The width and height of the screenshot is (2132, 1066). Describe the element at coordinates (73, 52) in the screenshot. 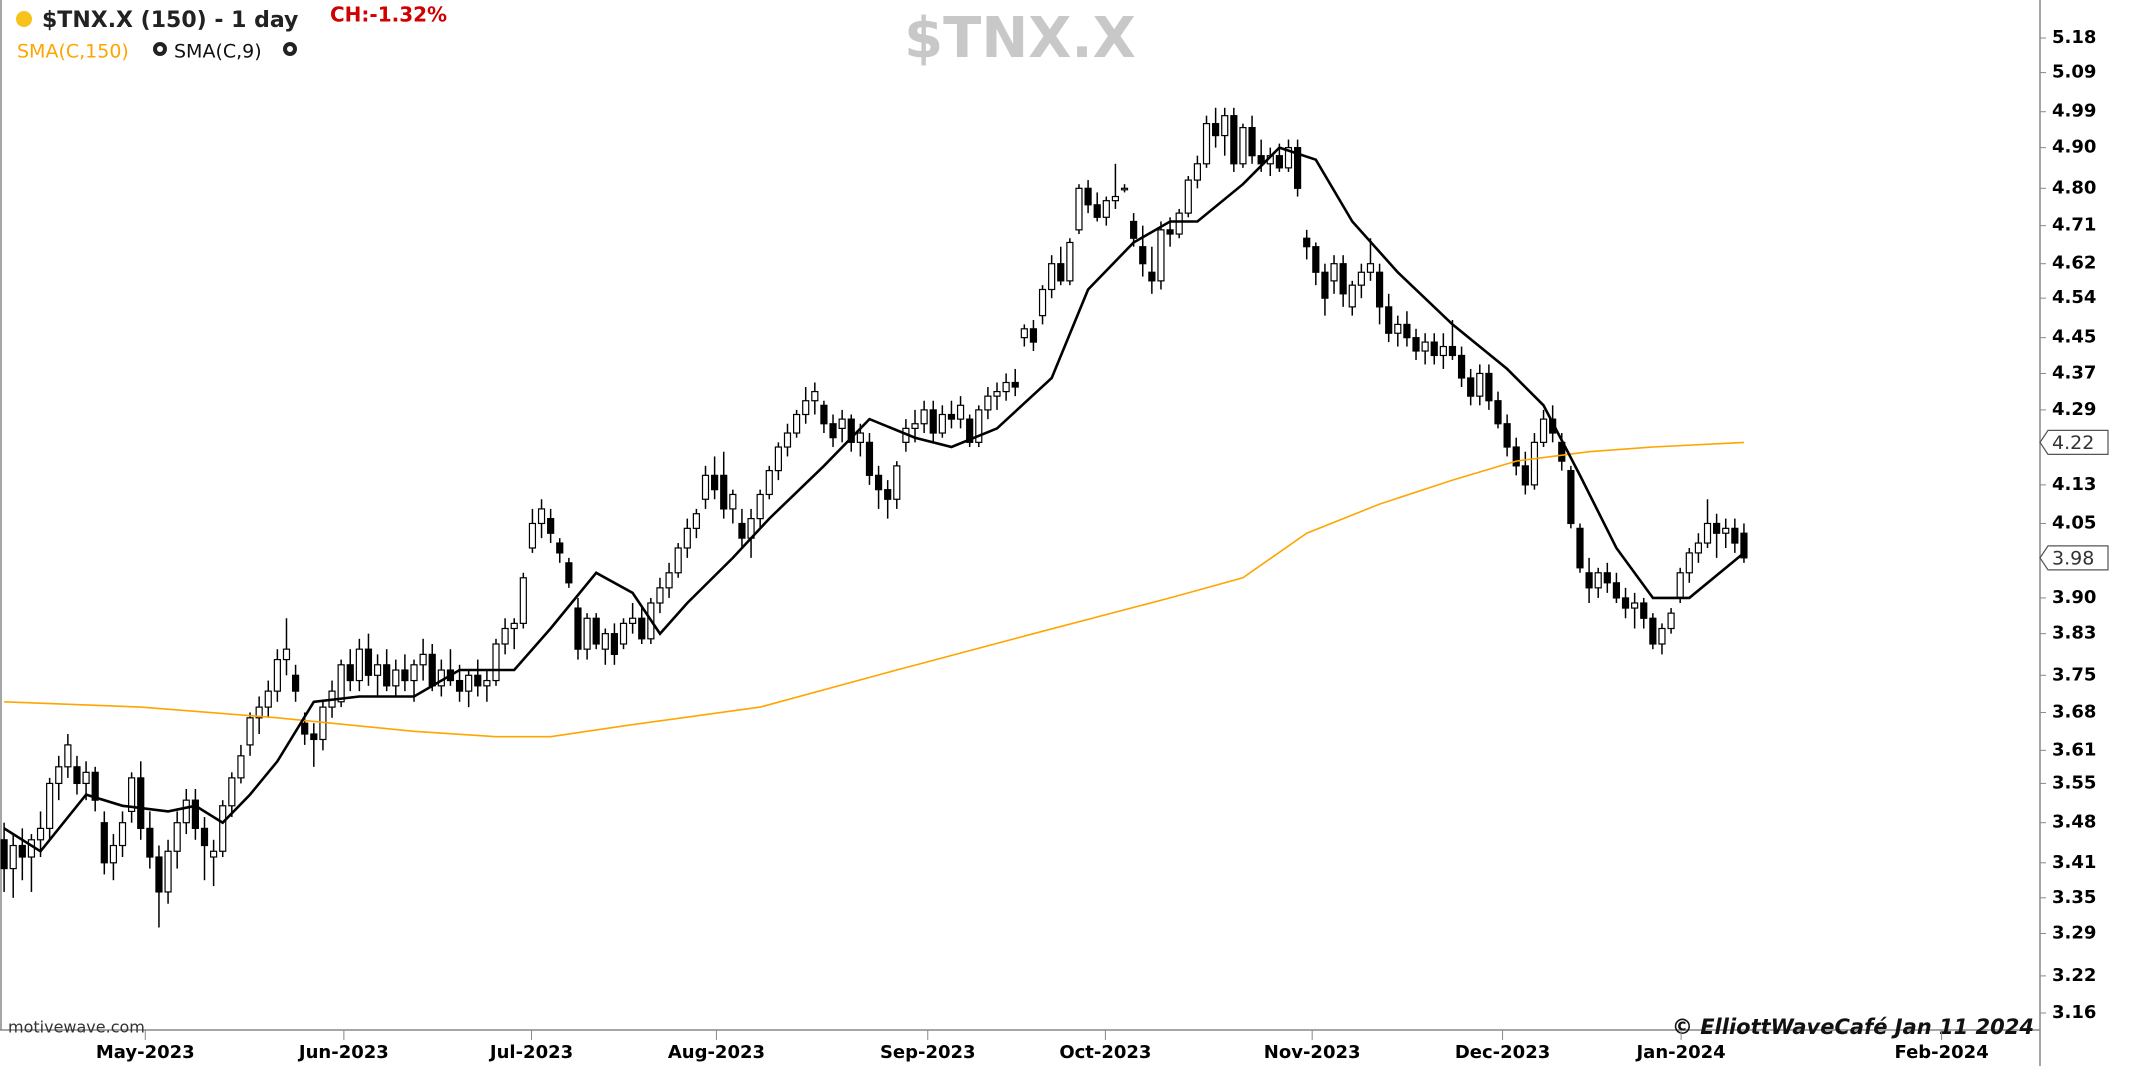

I see `legend-entry: SMA(C,150)` at that location.